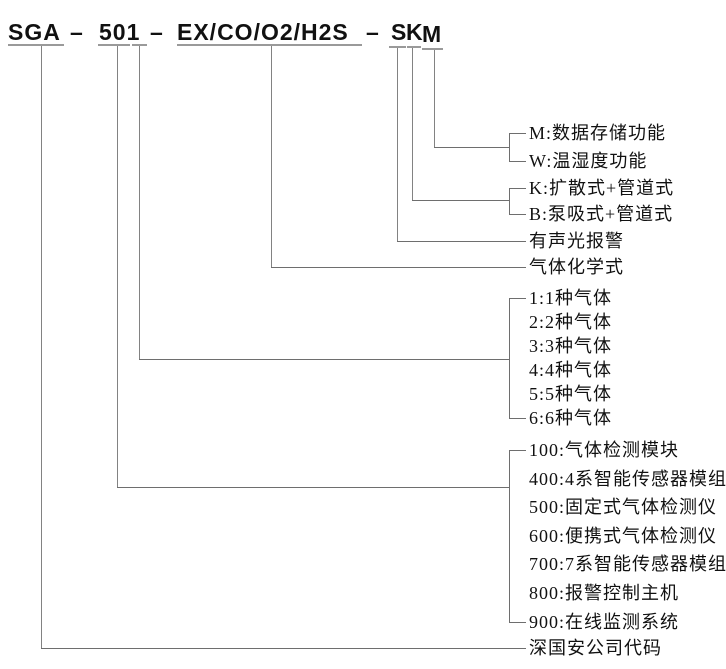 This screenshot has height=669, width=726. Describe the element at coordinates (263, 32) in the screenshot. I see `model-gas-formula: EX/CO/O2/H2S` at that location.